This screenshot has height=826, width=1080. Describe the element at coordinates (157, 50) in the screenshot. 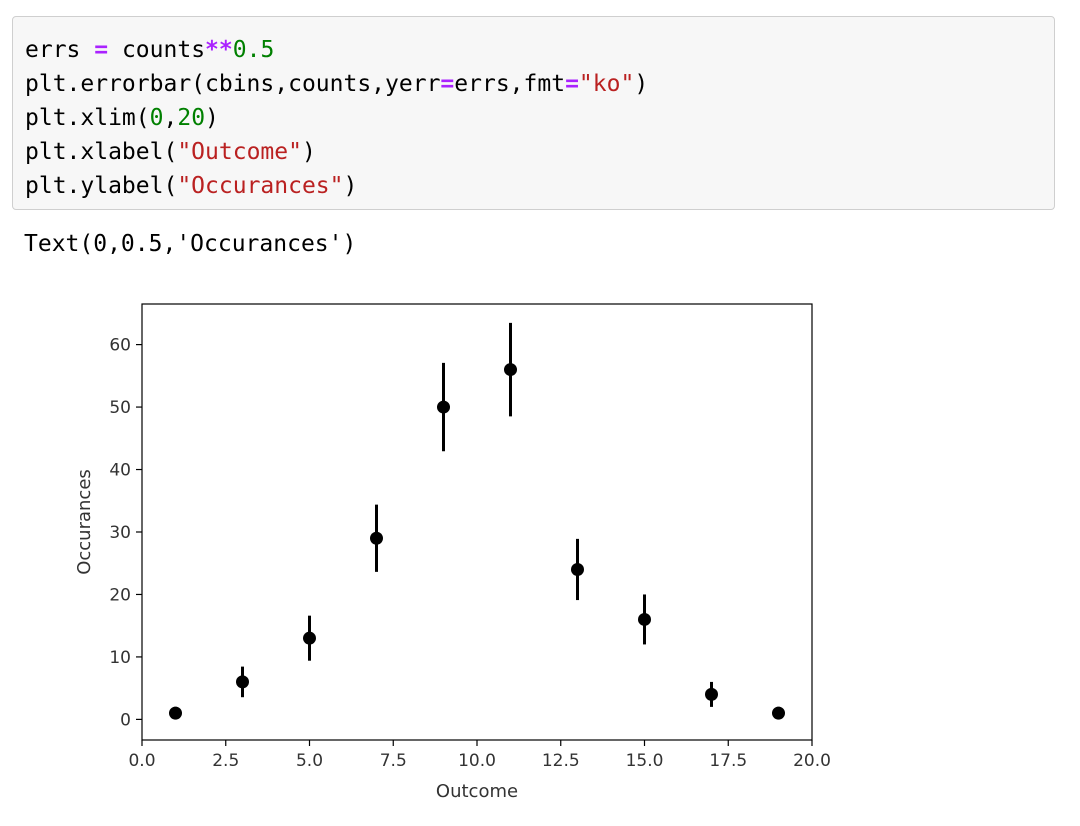

I see `code-token: counts` at that location.